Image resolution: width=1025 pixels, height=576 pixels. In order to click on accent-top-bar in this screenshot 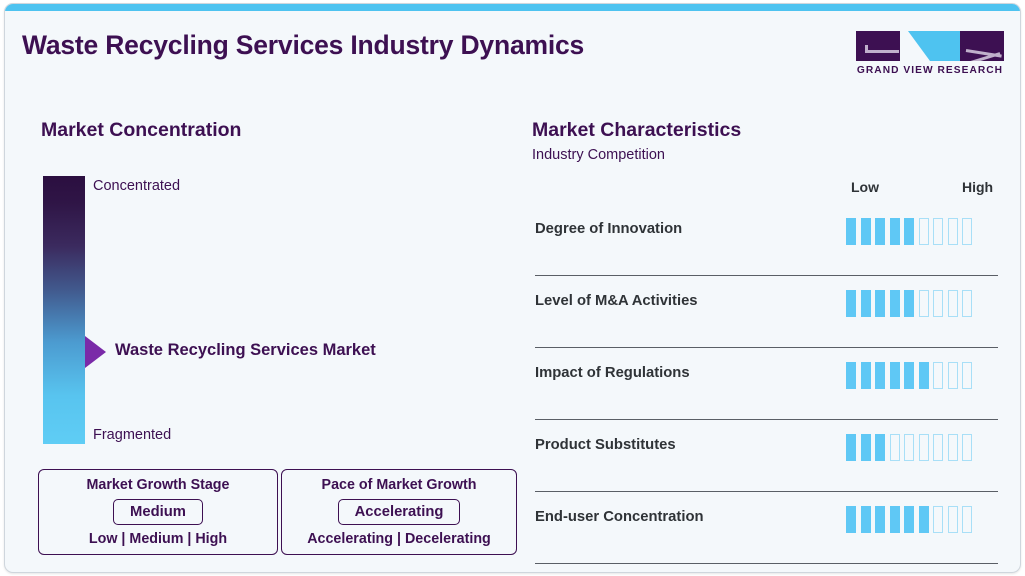, I will do `click(512, 7)`.